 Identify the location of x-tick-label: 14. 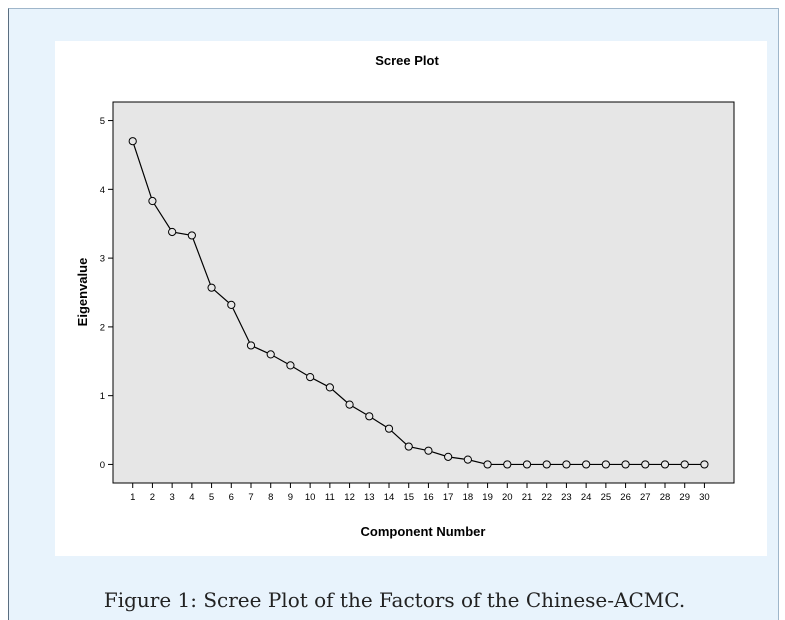
(389, 497).